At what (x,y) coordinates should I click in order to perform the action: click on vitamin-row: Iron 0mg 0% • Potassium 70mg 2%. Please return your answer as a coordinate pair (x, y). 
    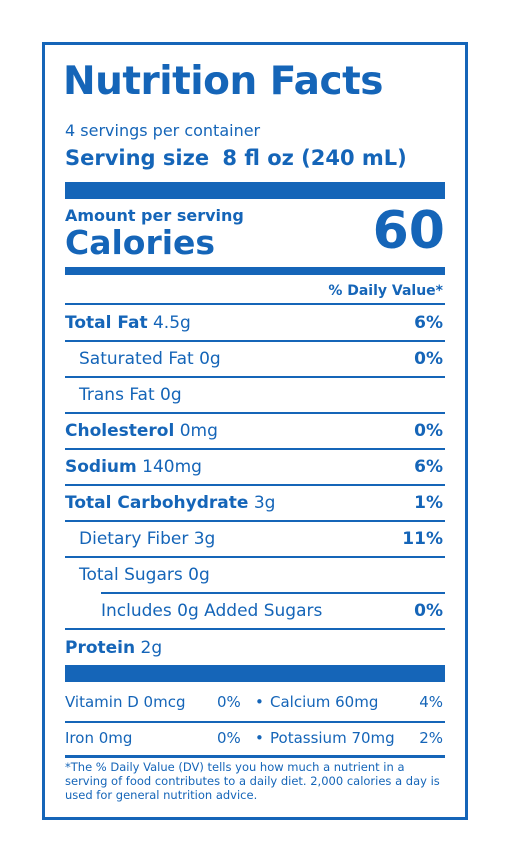
    Looking at the image, I should click on (255, 740).